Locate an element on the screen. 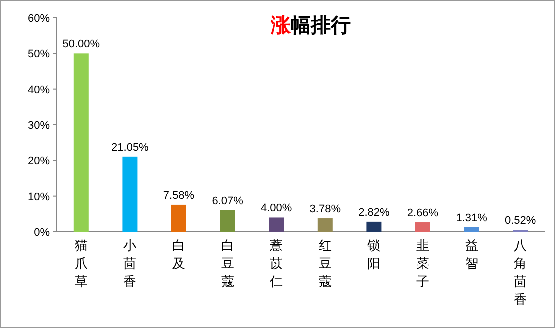  y-tick-label: 10% is located at coordinates (39, 197).